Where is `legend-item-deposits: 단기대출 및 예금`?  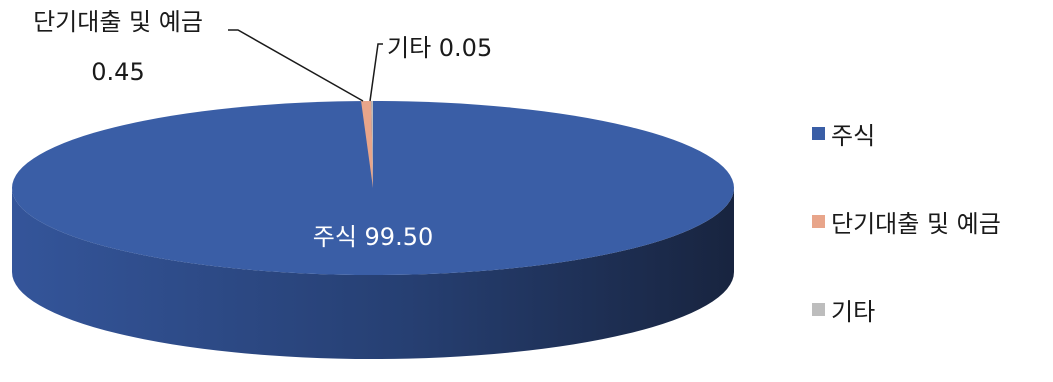 legend-item-deposits: 단기대출 및 예금 is located at coordinates (906, 222).